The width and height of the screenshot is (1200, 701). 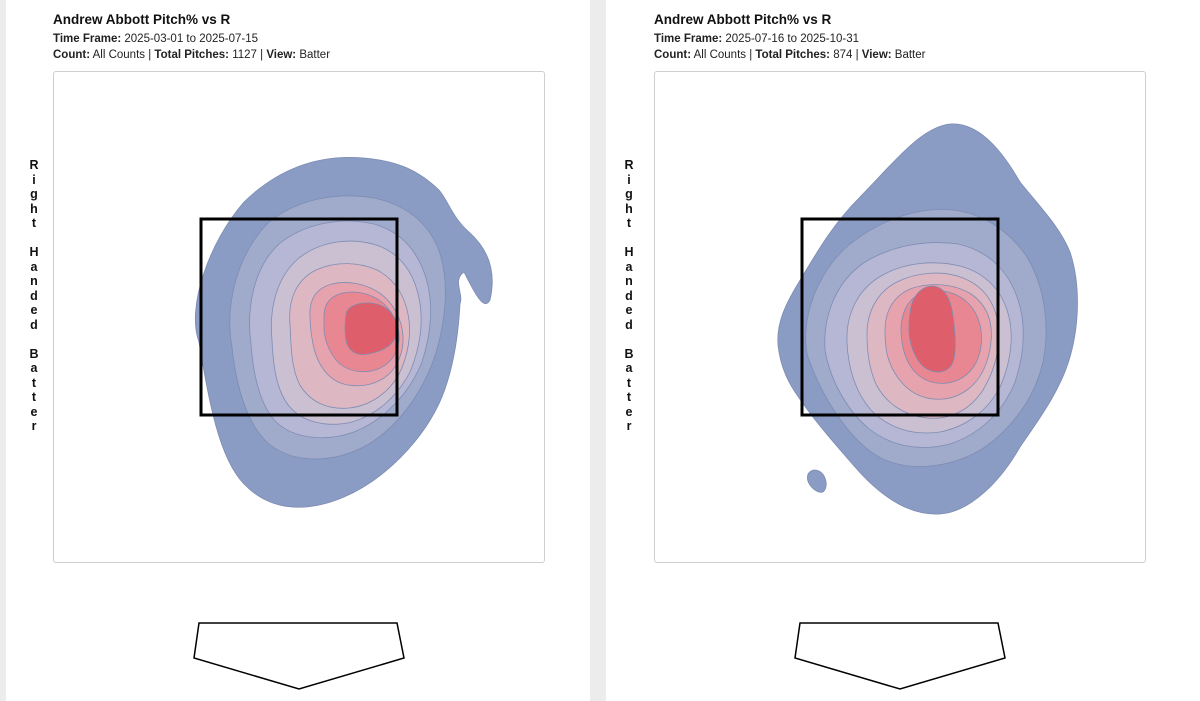 What do you see at coordinates (244, 55) in the screenshot?
I see `total-pitches-value: 1127` at bounding box center [244, 55].